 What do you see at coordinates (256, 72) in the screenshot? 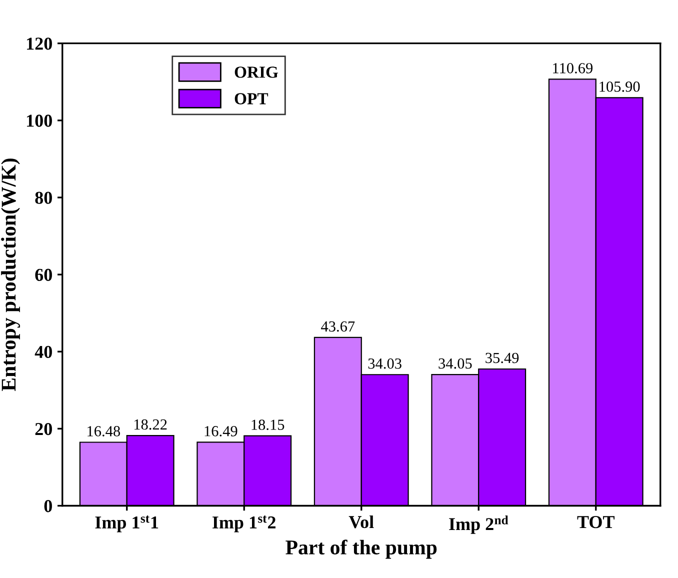
I see `legend-label: ORIG` at bounding box center [256, 72].